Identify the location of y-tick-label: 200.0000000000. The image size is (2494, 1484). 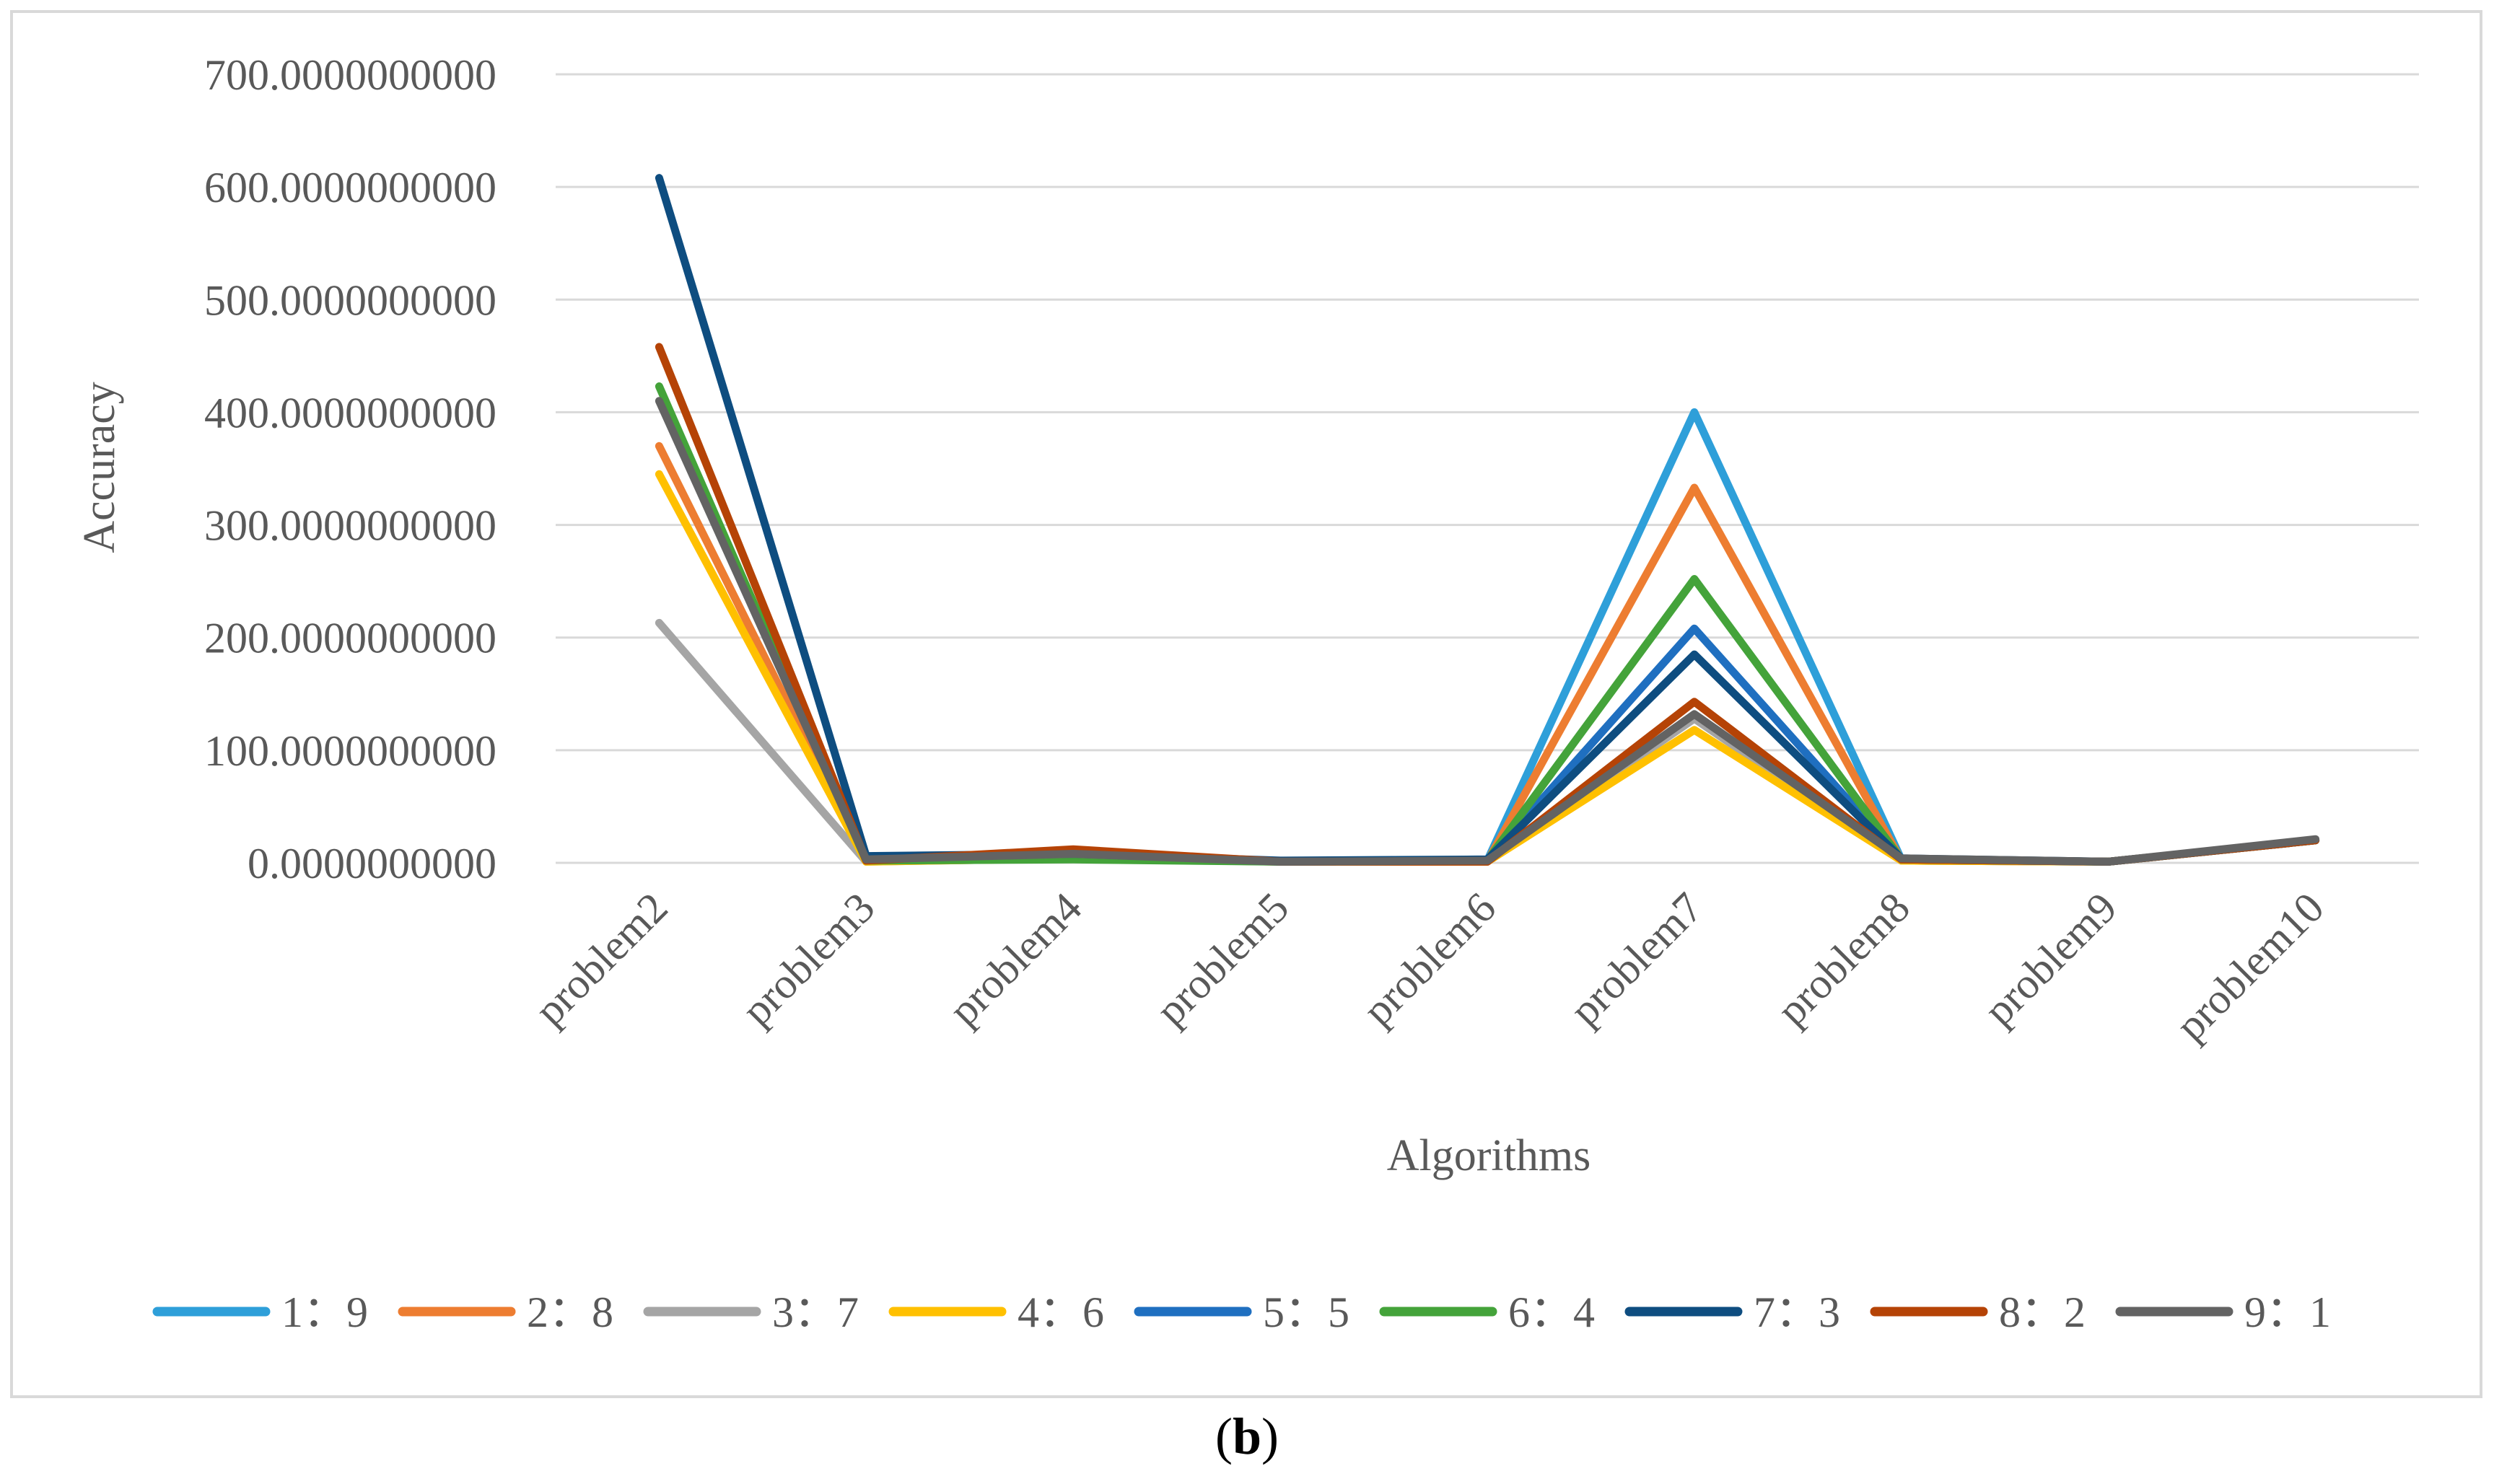
(350, 638).